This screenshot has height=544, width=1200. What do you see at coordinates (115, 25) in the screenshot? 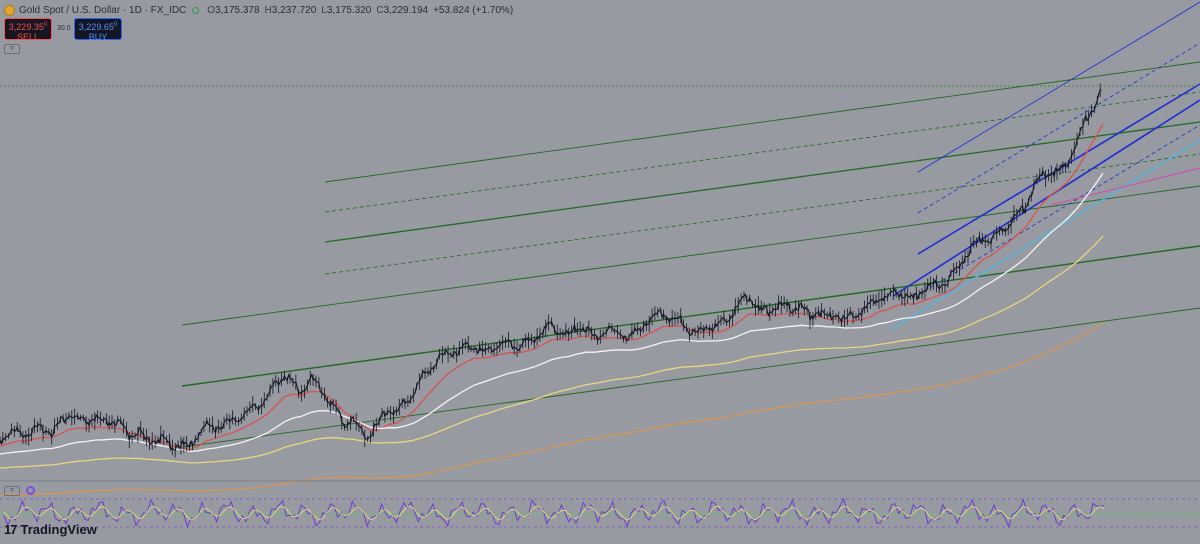
I see `buy-price-sup: 0` at bounding box center [115, 25].